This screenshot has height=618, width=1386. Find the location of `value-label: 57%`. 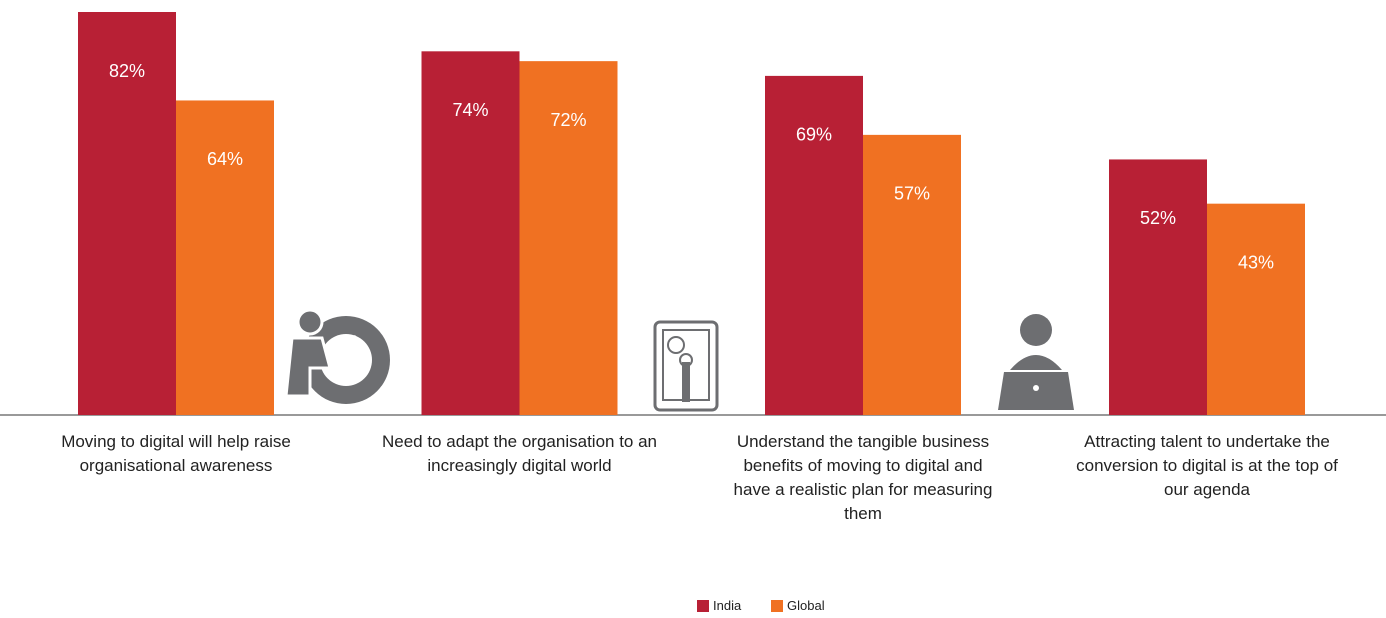

value-label: 57% is located at coordinates (912, 194).